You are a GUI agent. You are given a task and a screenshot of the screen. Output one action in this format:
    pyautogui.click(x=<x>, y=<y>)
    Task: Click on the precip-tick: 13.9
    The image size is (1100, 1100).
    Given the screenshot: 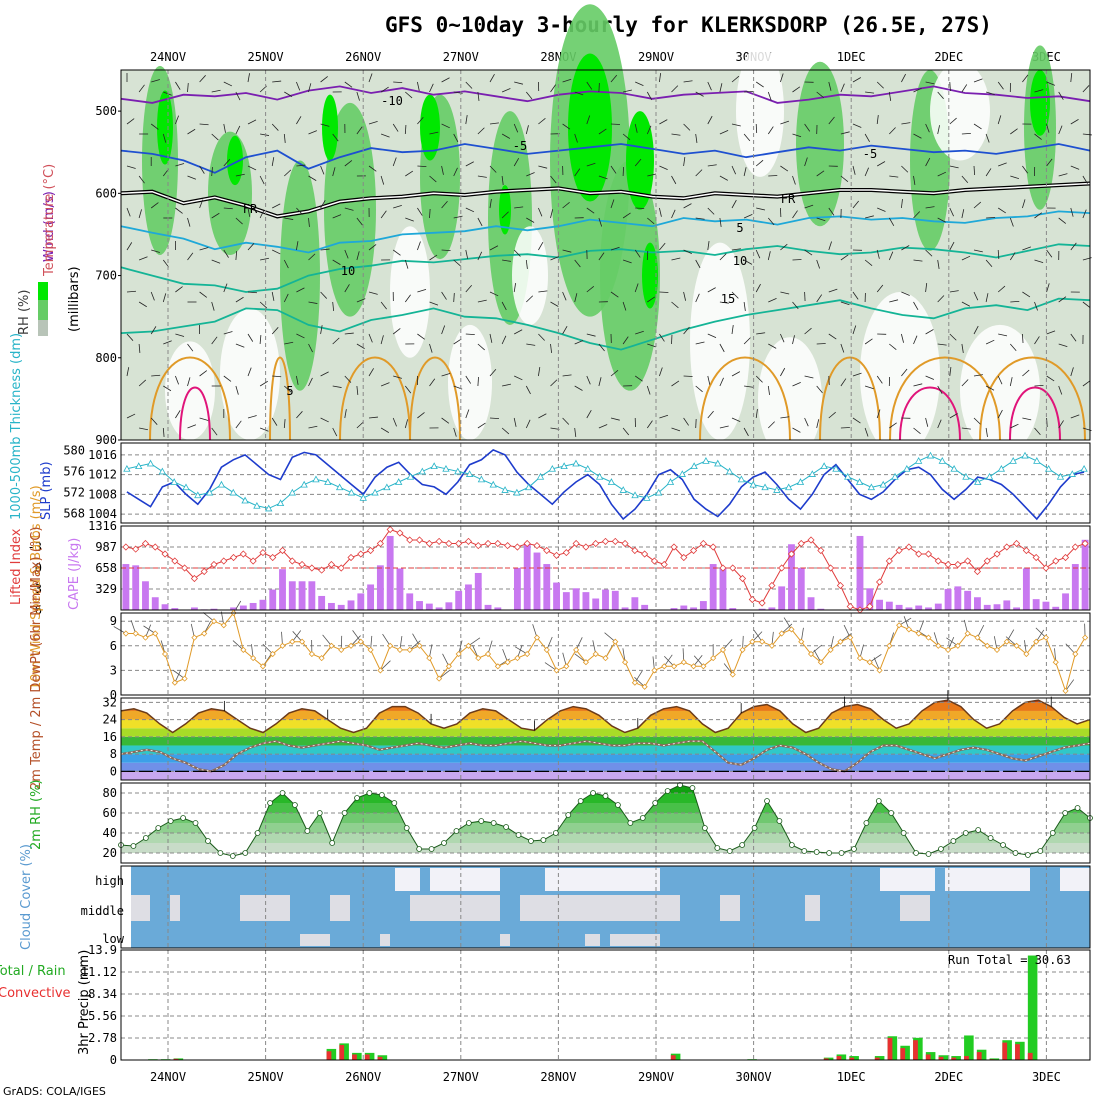 What is the action you would take?
    pyautogui.click(x=102, y=950)
    